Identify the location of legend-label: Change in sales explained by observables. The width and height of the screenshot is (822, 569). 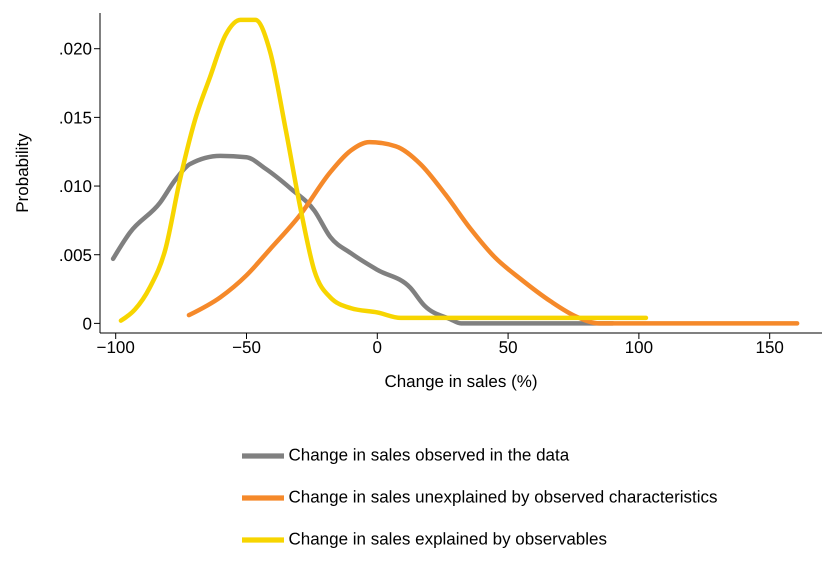
(447, 538).